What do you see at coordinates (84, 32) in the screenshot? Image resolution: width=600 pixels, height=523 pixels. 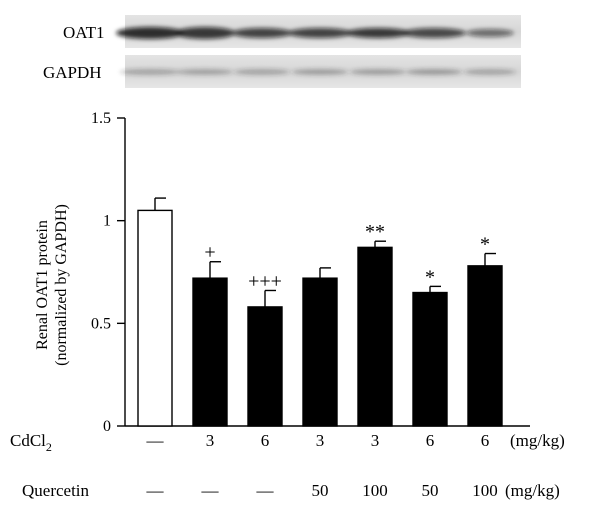 I see `blot-label-oat1: OAT1` at bounding box center [84, 32].